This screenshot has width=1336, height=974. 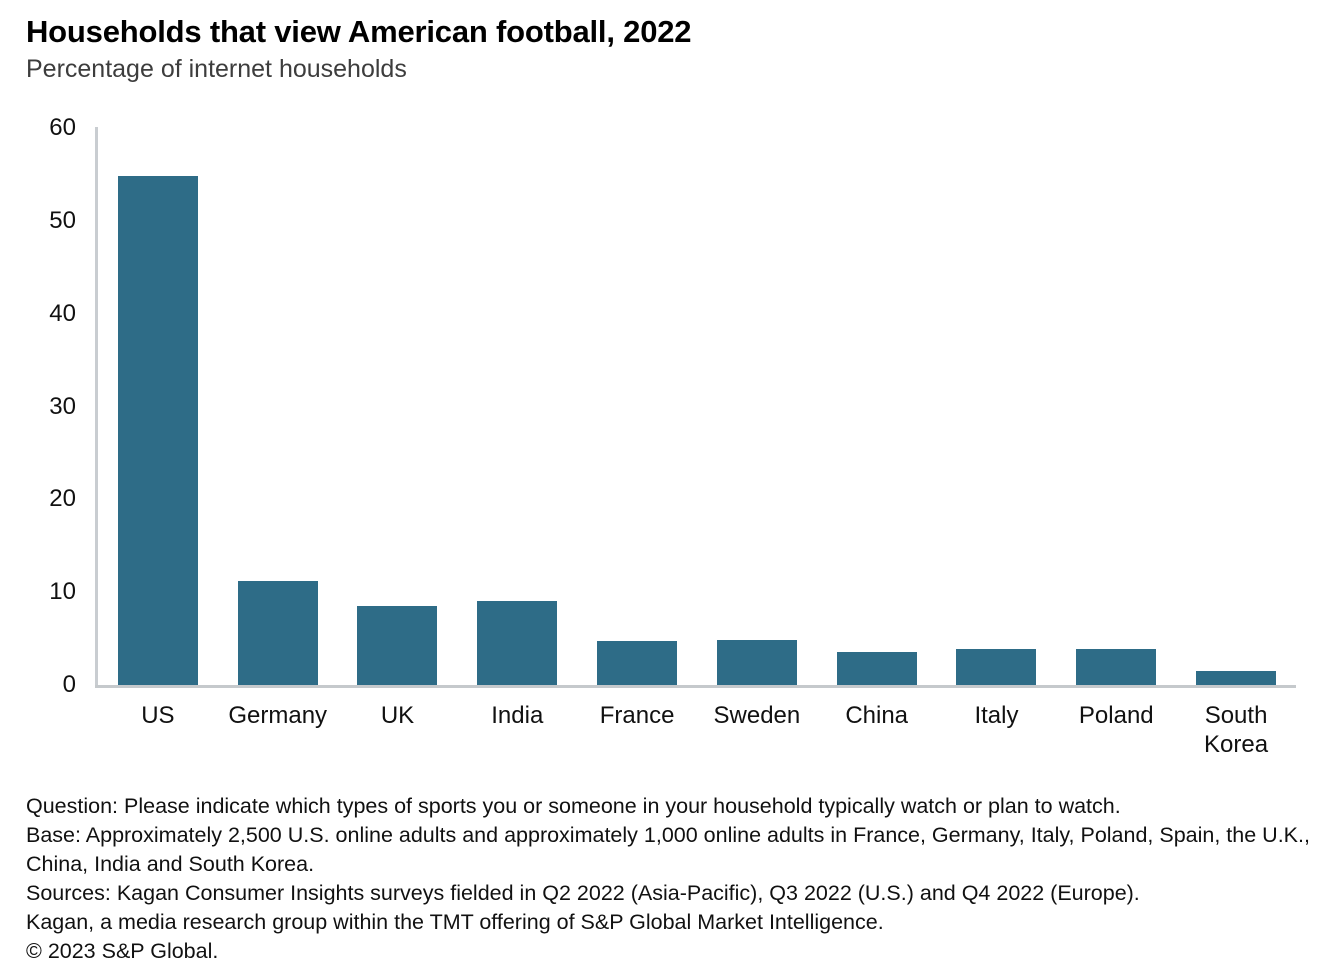 What do you see at coordinates (216, 69) in the screenshot?
I see `chart-subtitle: Percentage of internet households` at bounding box center [216, 69].